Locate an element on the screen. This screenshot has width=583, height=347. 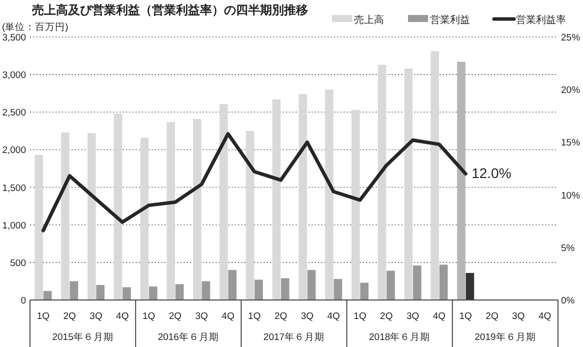
text: 2018年６月期 is located at coordinates (399, 337).